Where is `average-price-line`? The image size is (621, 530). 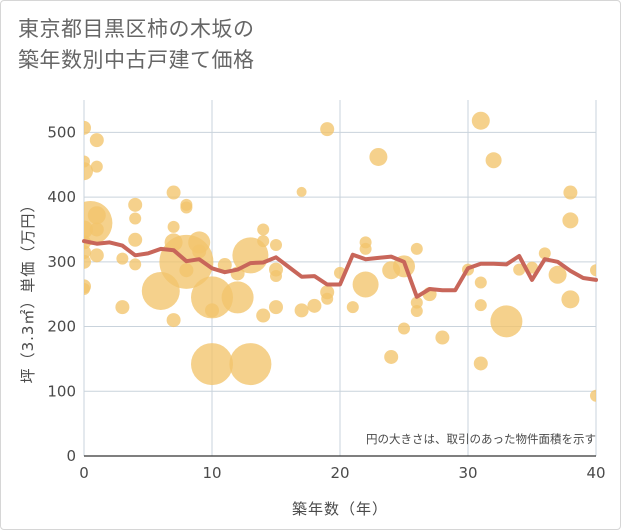
average-price-line is located at coordinates (340, 269).